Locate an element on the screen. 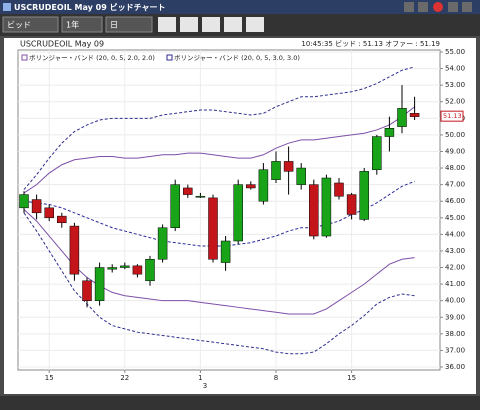 This screenshot has width=480, height=410. x-tick-label: 1 is located at coordinates (200, 378).